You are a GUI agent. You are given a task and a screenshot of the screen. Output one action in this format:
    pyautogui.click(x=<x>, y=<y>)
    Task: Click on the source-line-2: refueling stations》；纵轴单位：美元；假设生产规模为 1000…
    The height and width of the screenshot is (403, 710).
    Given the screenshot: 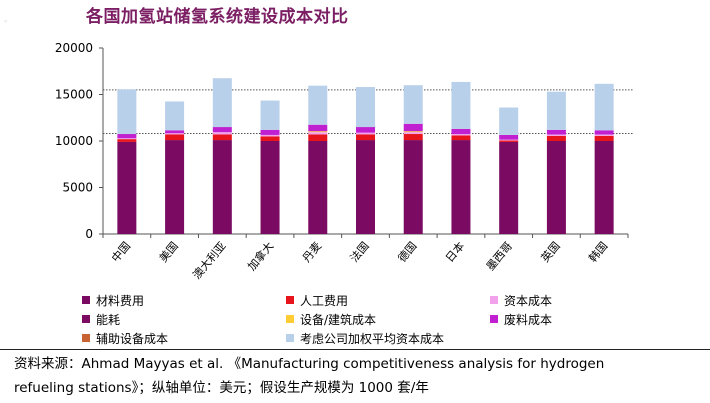 What is the action you would take?
    pyautogui.click(x=221, y=388)
    